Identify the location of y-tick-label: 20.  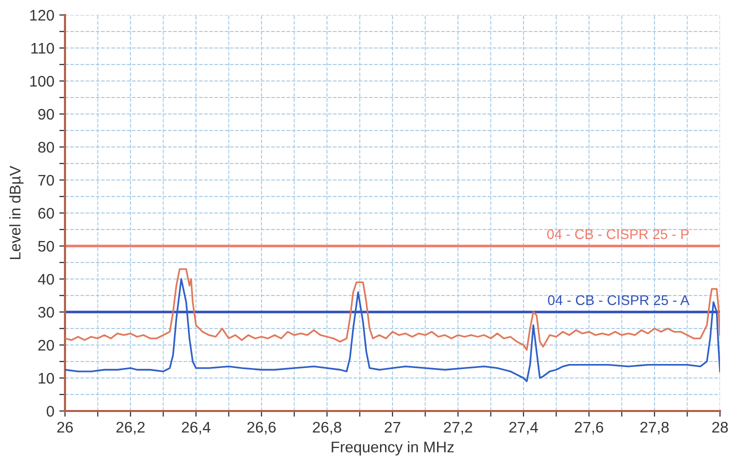
(46, 345).